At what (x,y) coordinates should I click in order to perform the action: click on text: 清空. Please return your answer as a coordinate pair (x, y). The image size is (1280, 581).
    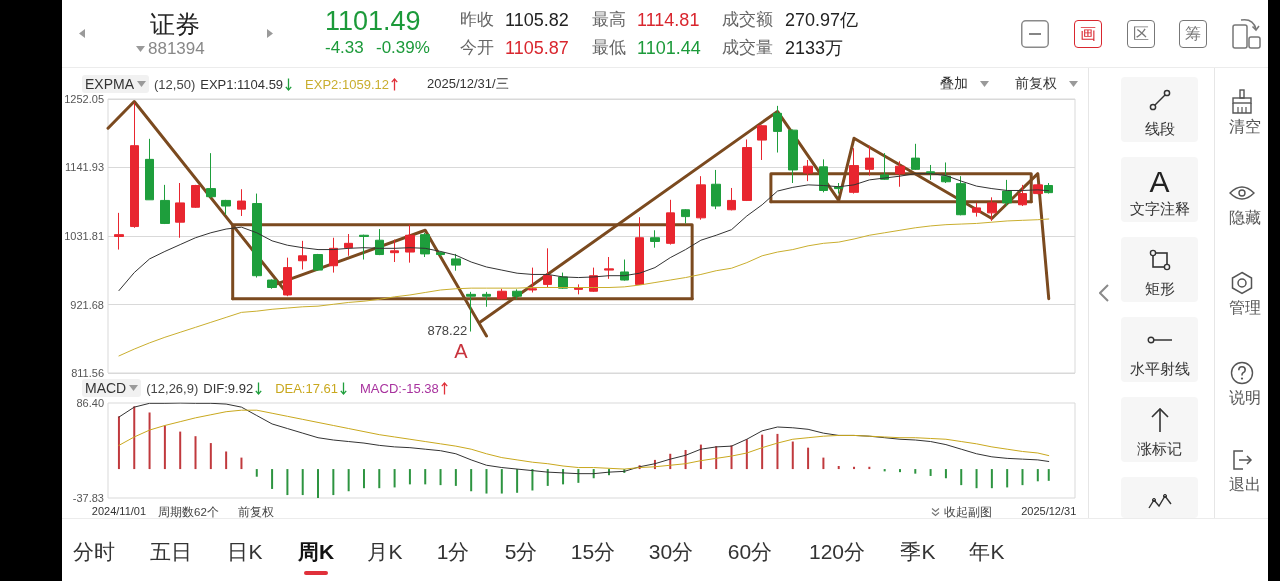
    Looking at the image, I should click on (1245, 127).